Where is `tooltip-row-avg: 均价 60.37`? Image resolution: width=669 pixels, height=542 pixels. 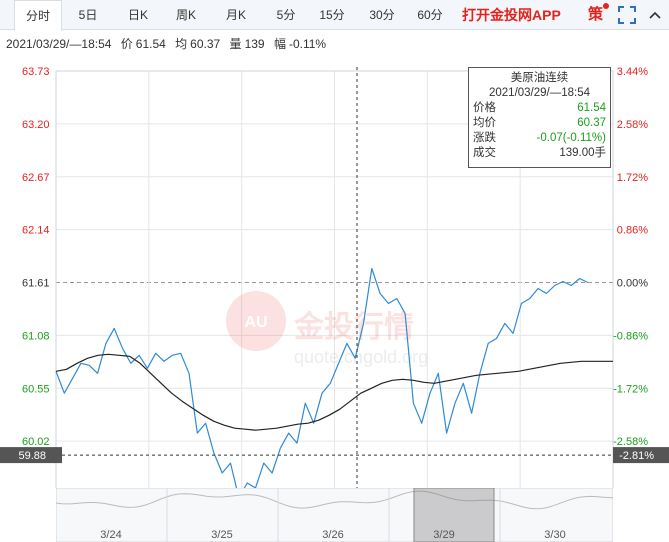 tooltip-row-avg: 均价 60.37 is located at coordinates (539, 123).